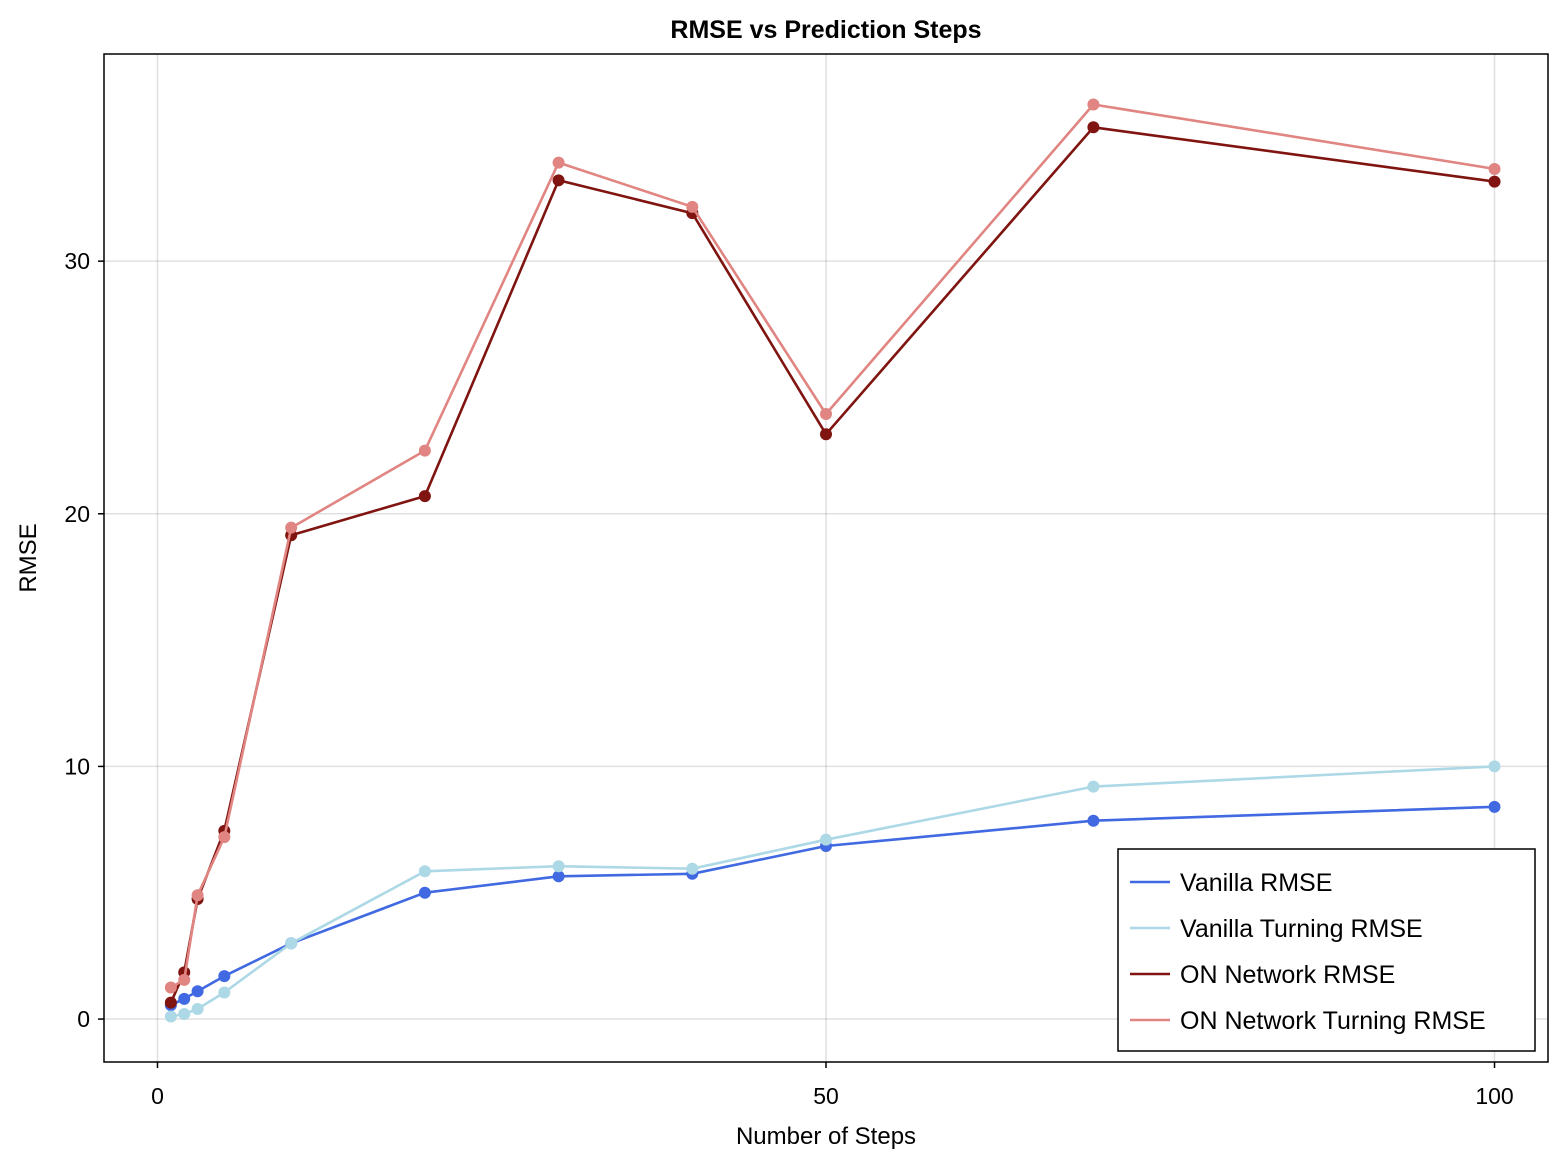 This screenshot has height=1164, width=1560. I want to click on x-tick-label: 0, so click(157, 1096).